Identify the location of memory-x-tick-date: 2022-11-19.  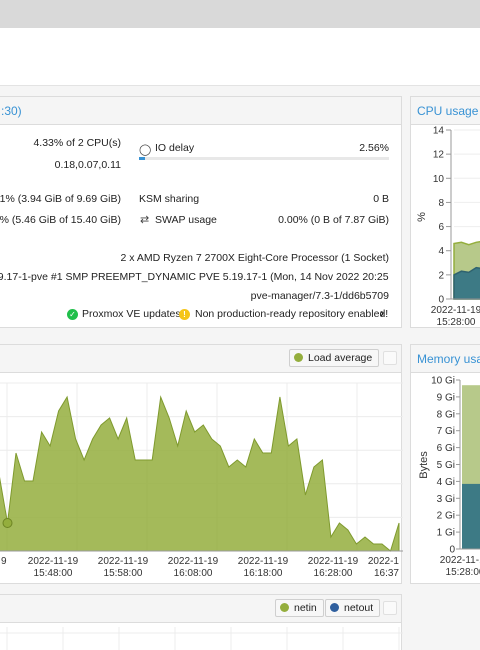
(460, 560).